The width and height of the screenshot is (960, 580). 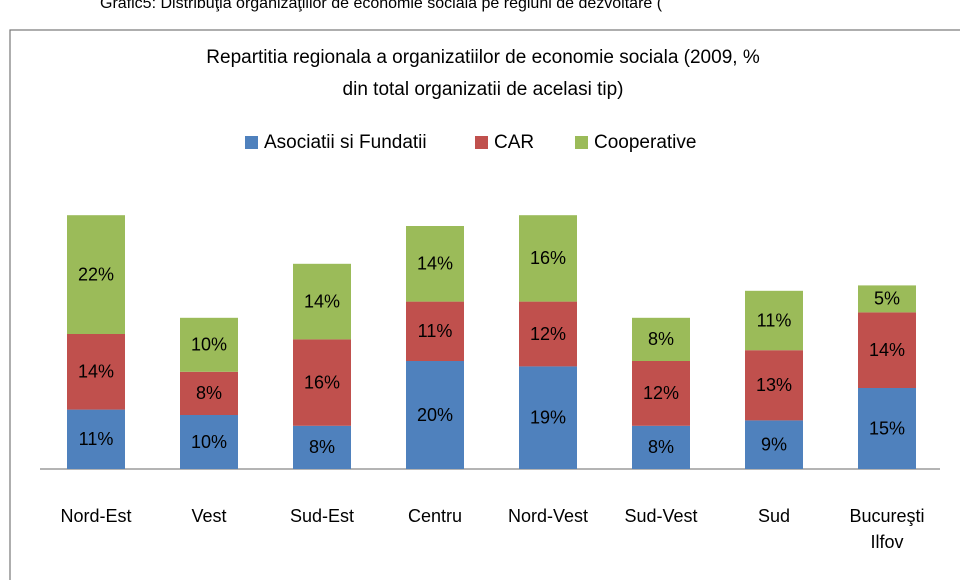 What do you see at coordinates (774, 516) in the screenshot?
I see `x-tick-label: Sud` at bounding box center [774, 516].